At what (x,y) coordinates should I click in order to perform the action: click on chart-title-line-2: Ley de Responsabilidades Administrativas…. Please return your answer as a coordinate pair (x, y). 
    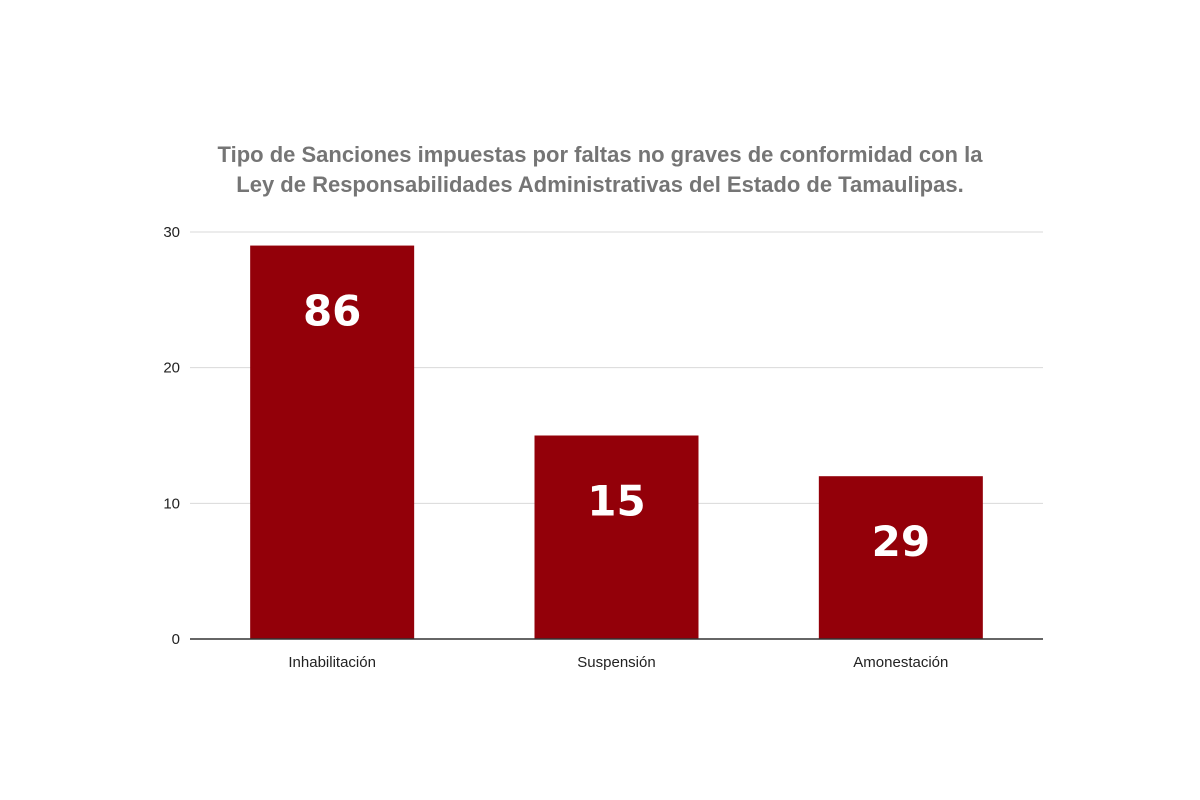
    Looking at the image, I should click on (600, 184).